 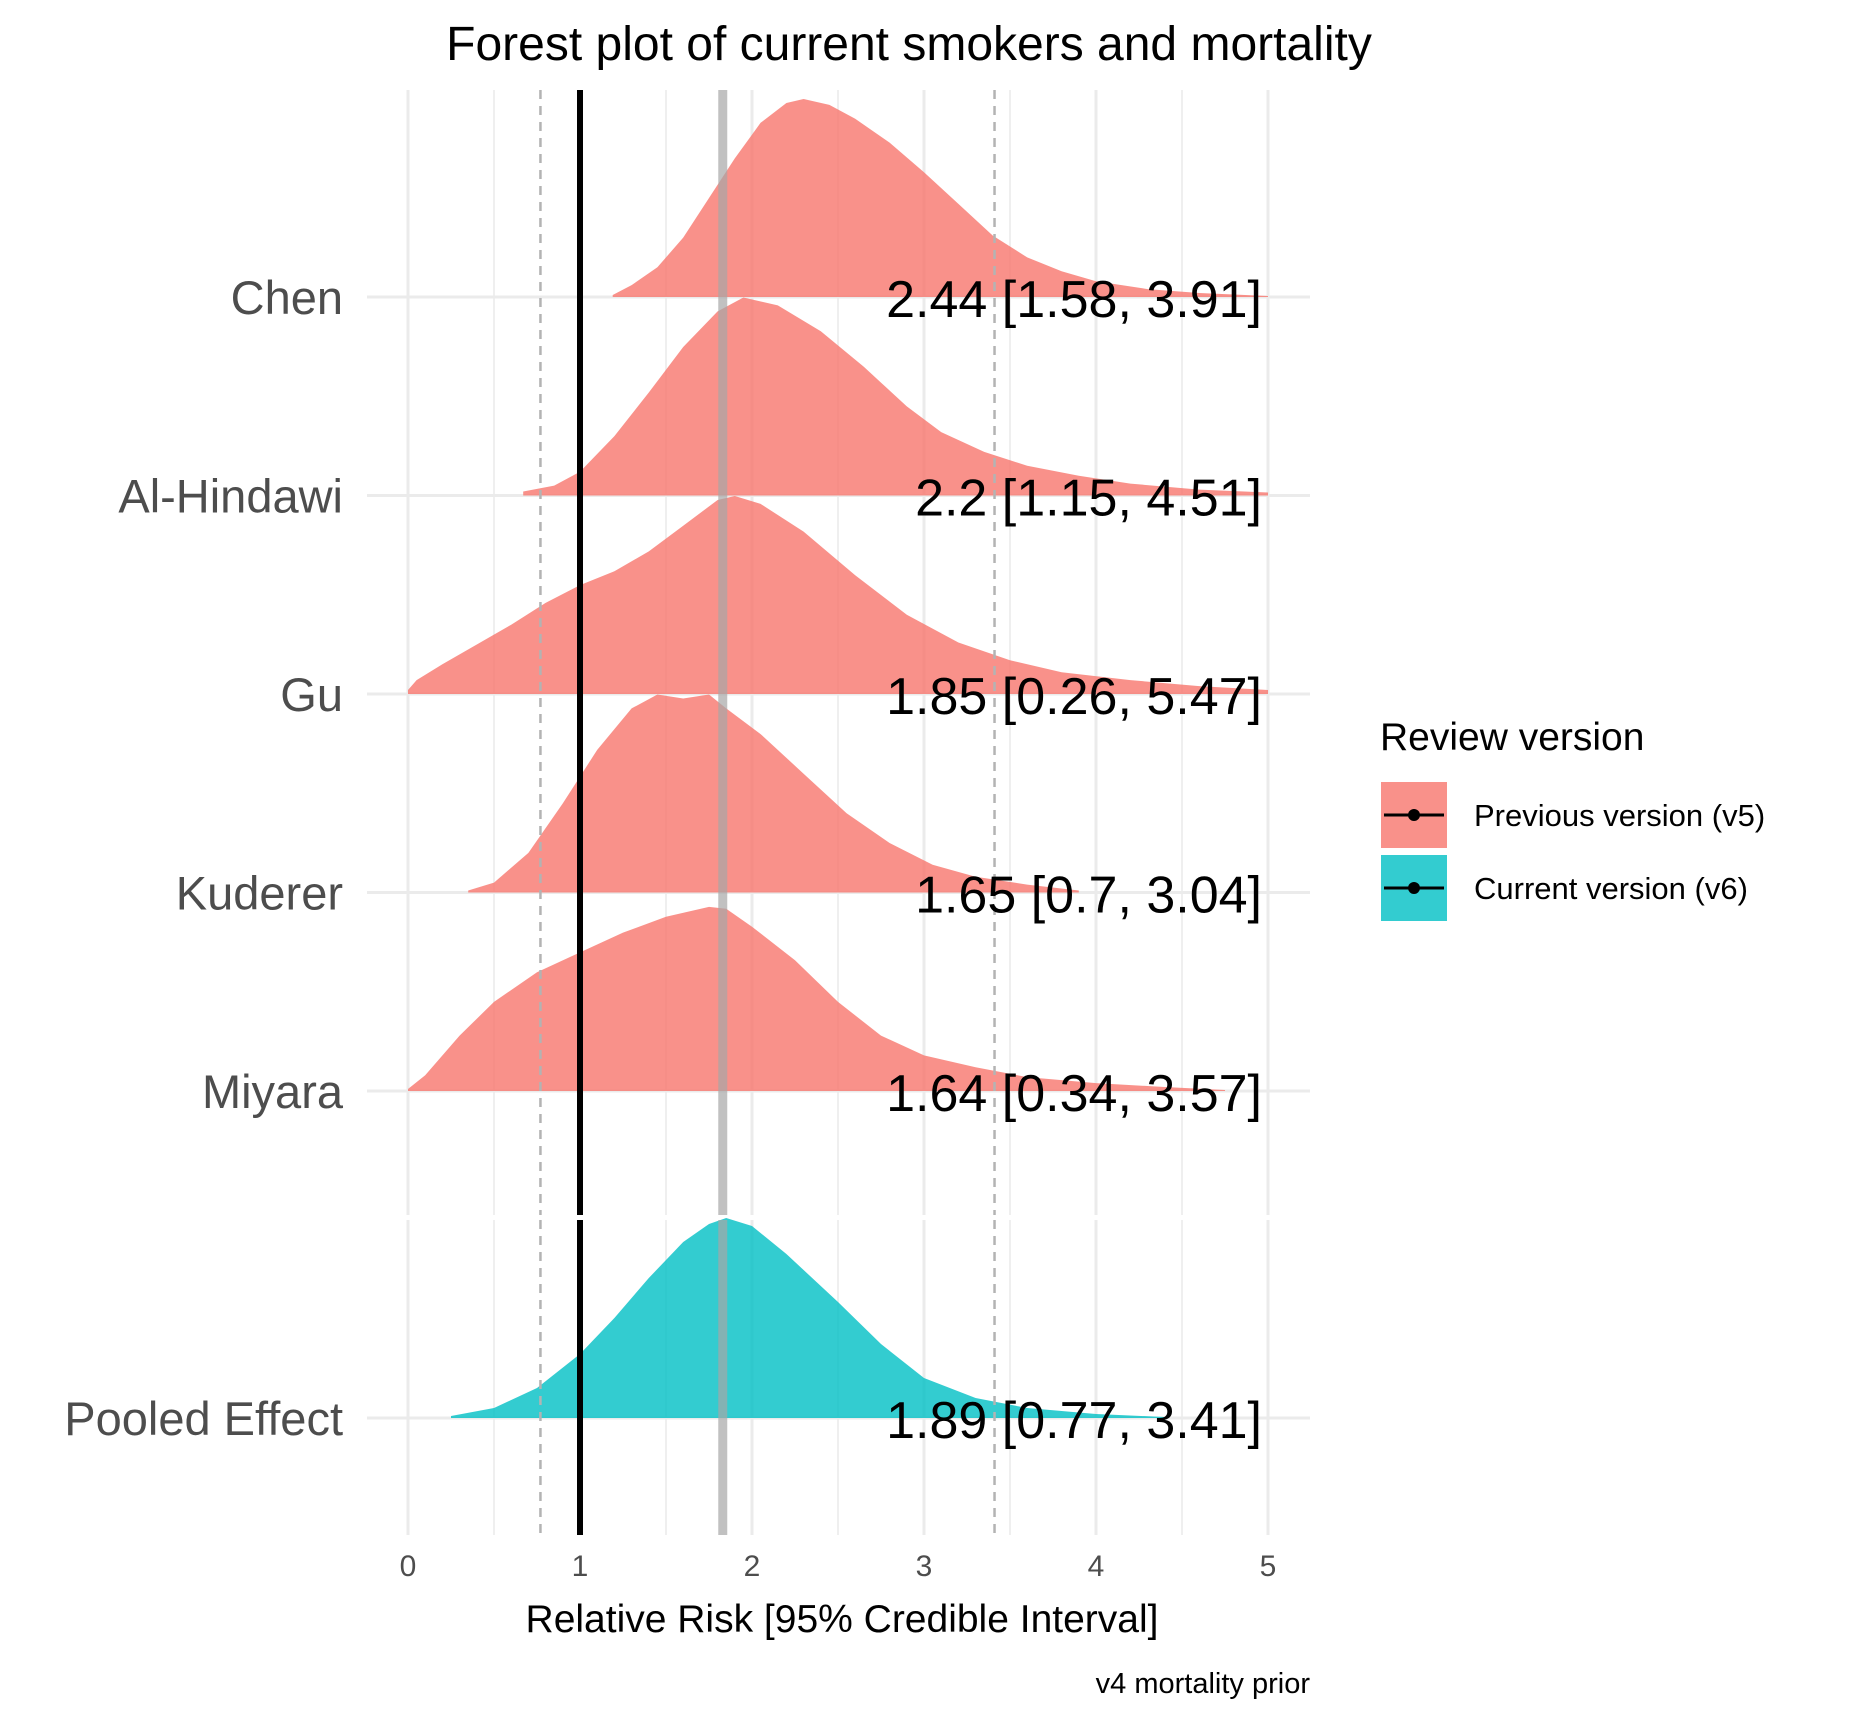 I want to click on estimate-label-pooled-effect: 1.89 [0.77, 3.41], so click(x=1074, y=1421).